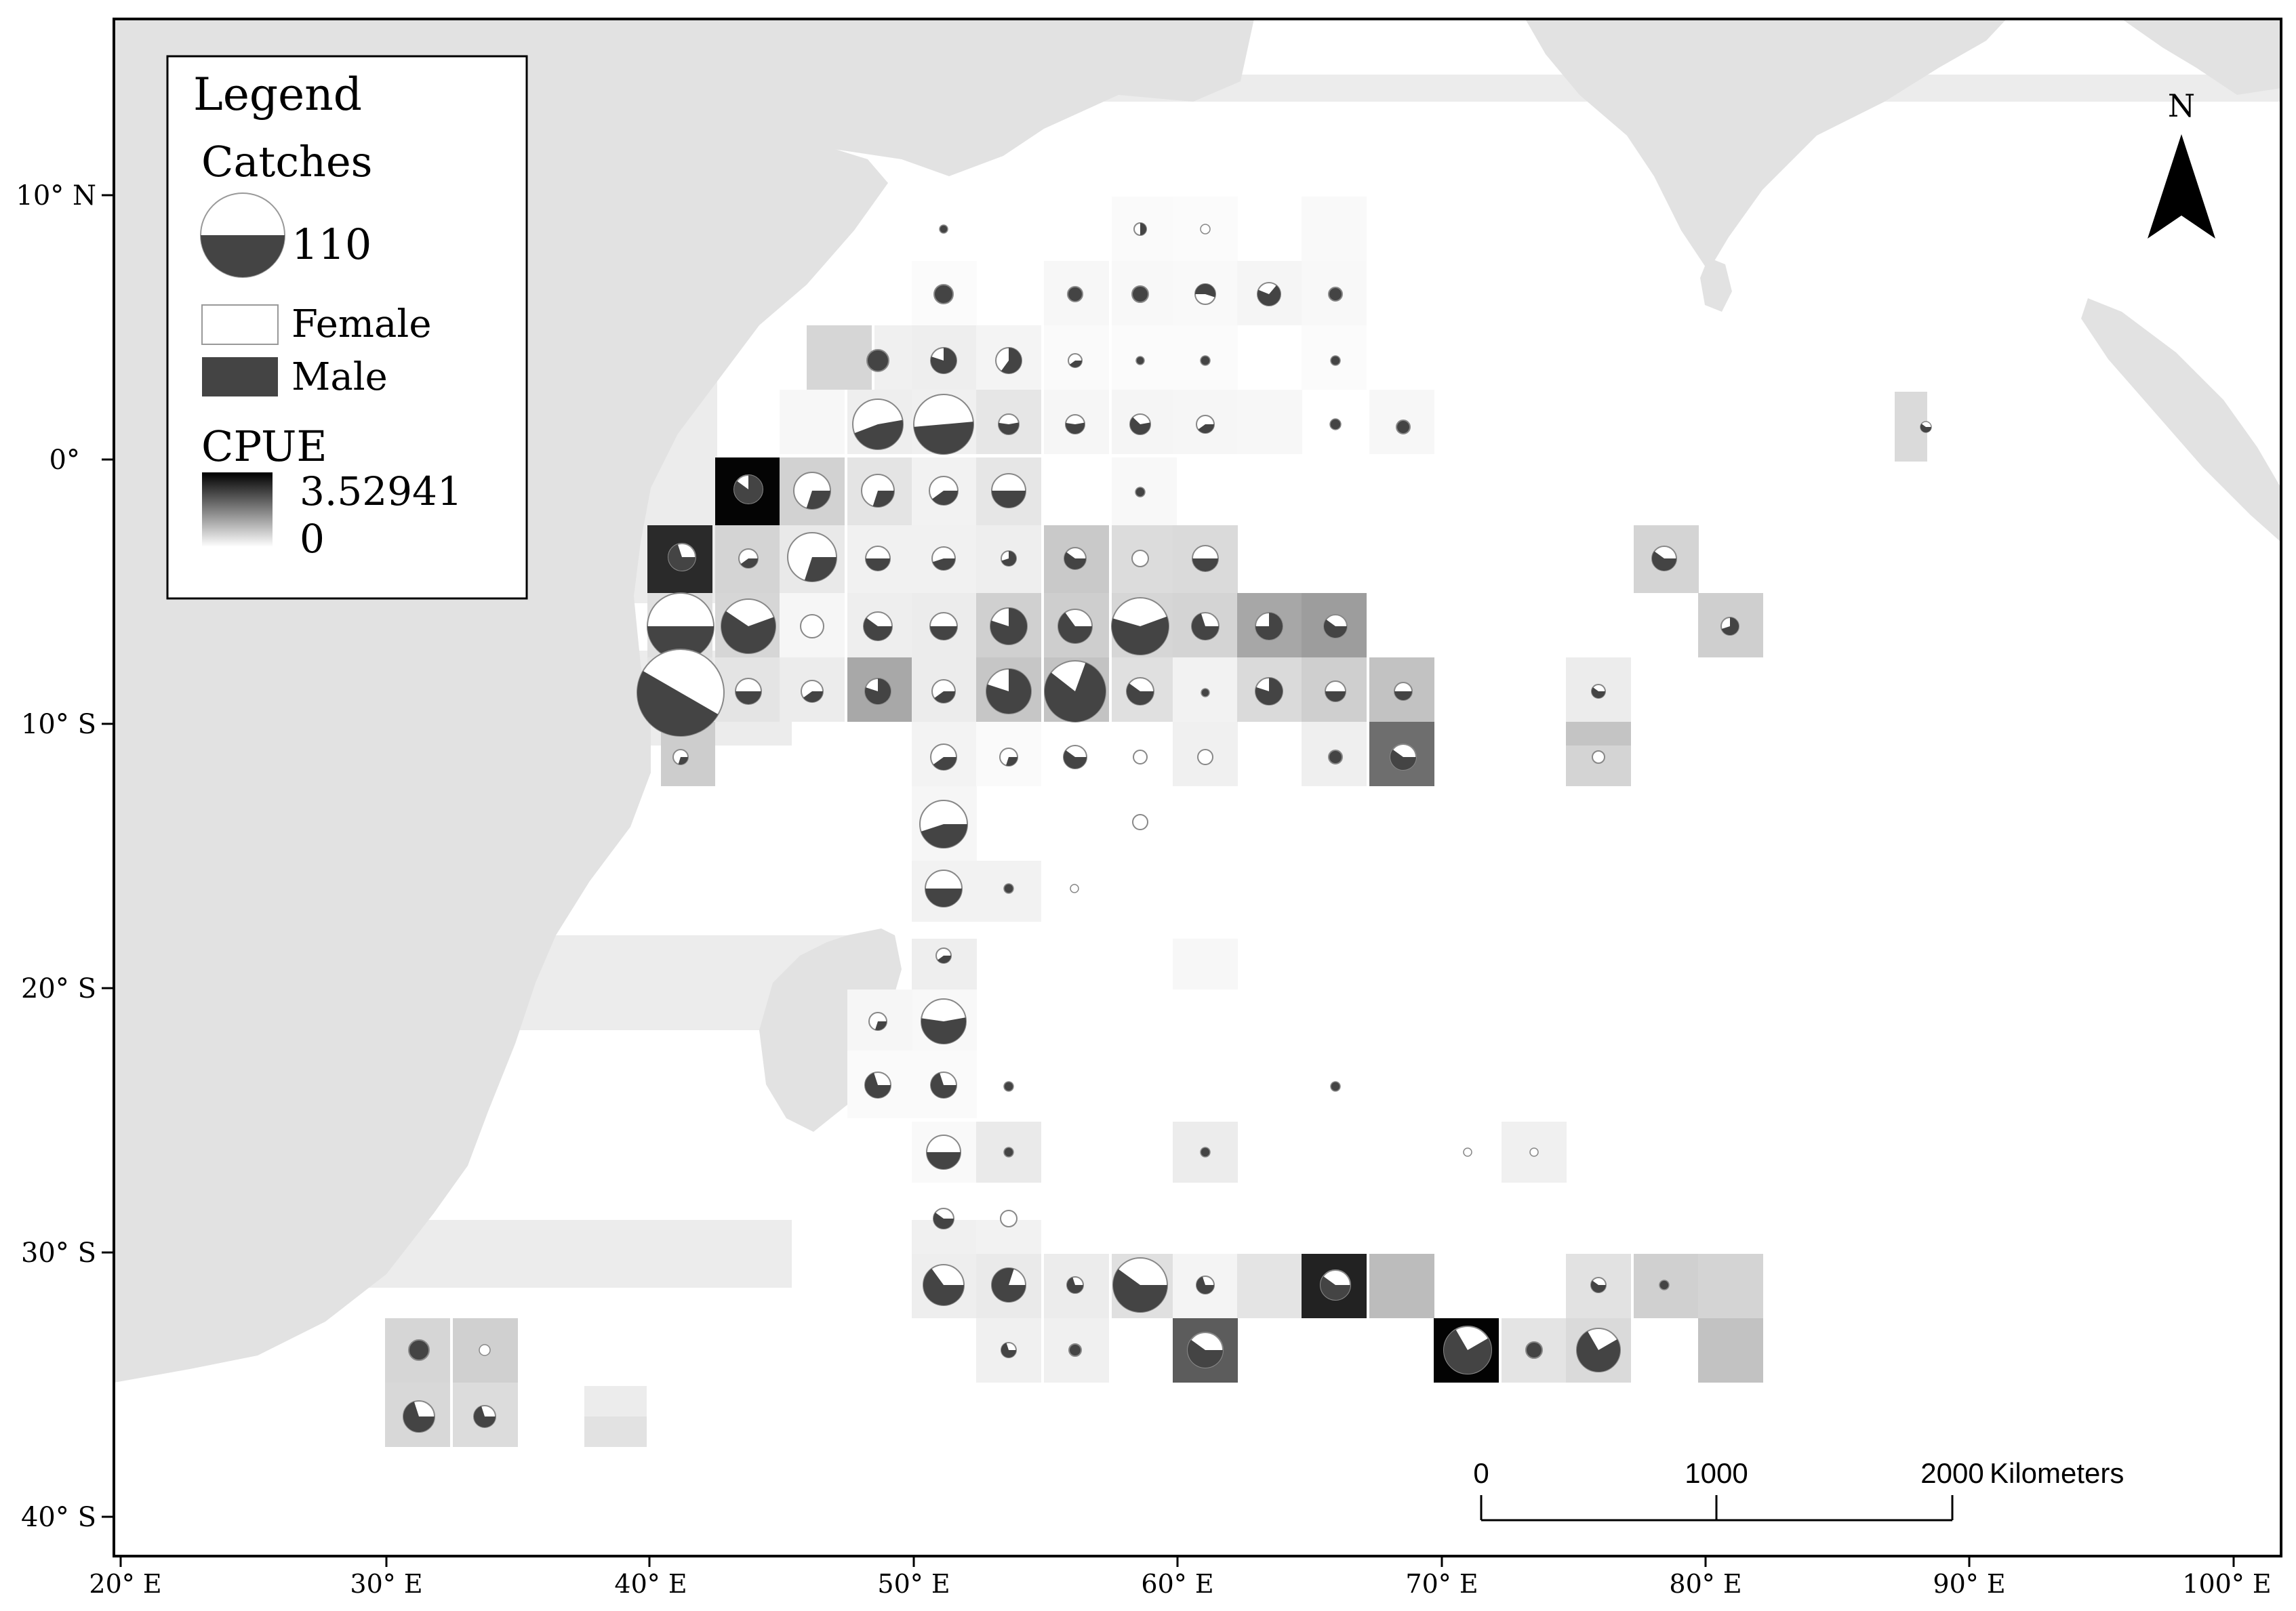 Image resolution: width=2296 pixels, height=1611 pixels. I want to click on legend-female-swatch, so click(240, 324).